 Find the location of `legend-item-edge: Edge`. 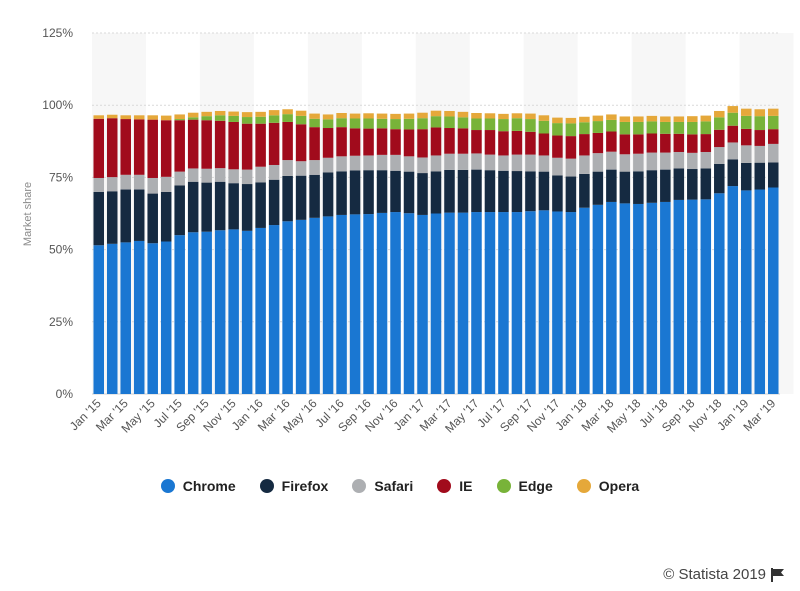

legend-item-edge: Edge is located at coordinates (524, 486).